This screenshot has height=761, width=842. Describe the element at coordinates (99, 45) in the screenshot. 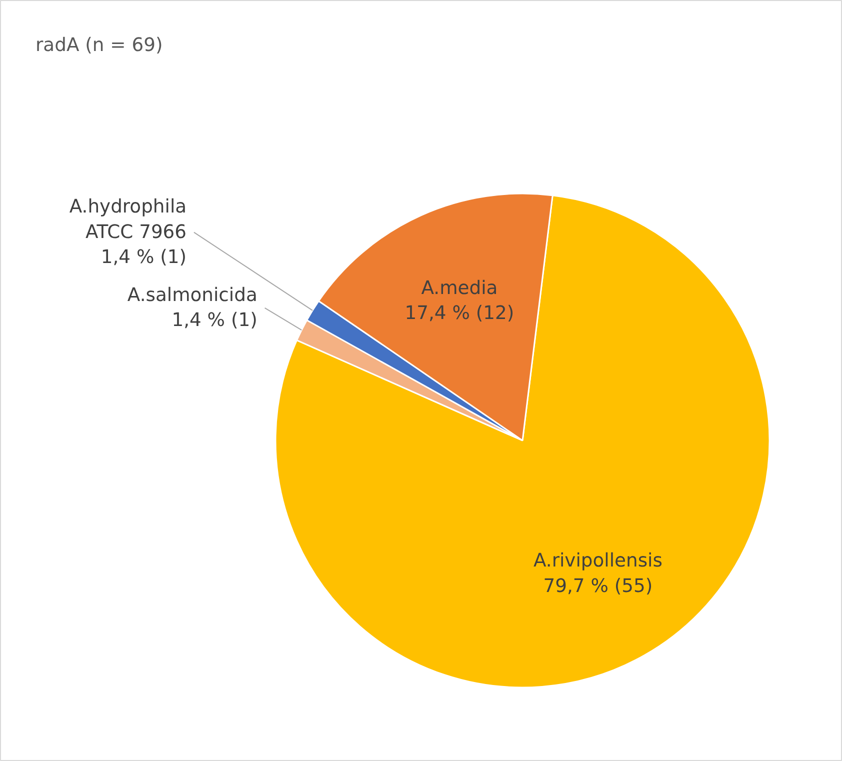

I see `chart-title: radA (n = 69)` at that location.